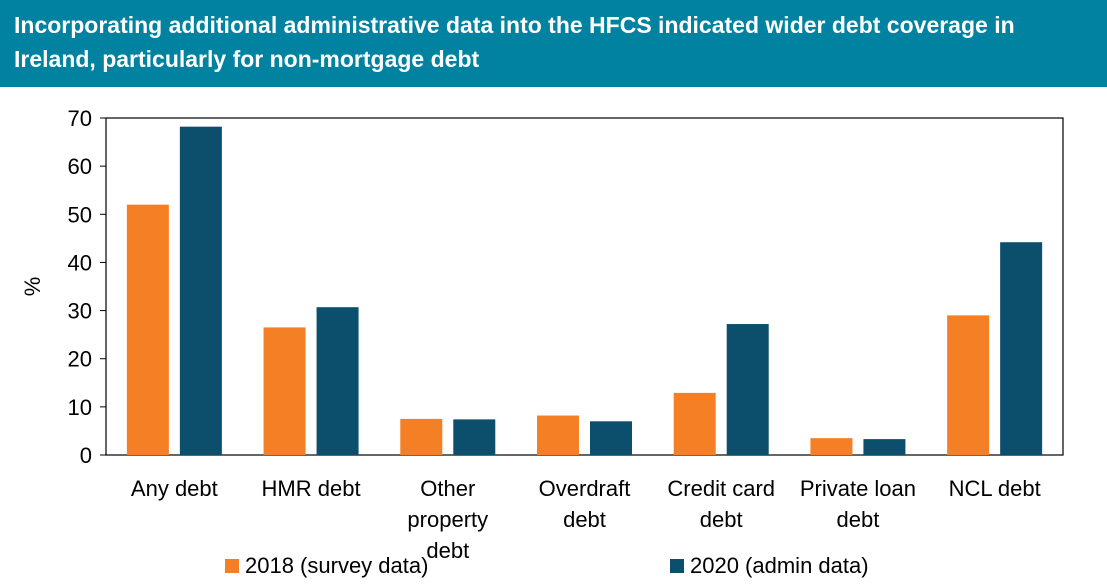 The image size is (1107, 585). What do you see at coordinates (80, 359) in the screenshot?
I see `y-tick-label: 20` at bounding box center [80, 359].